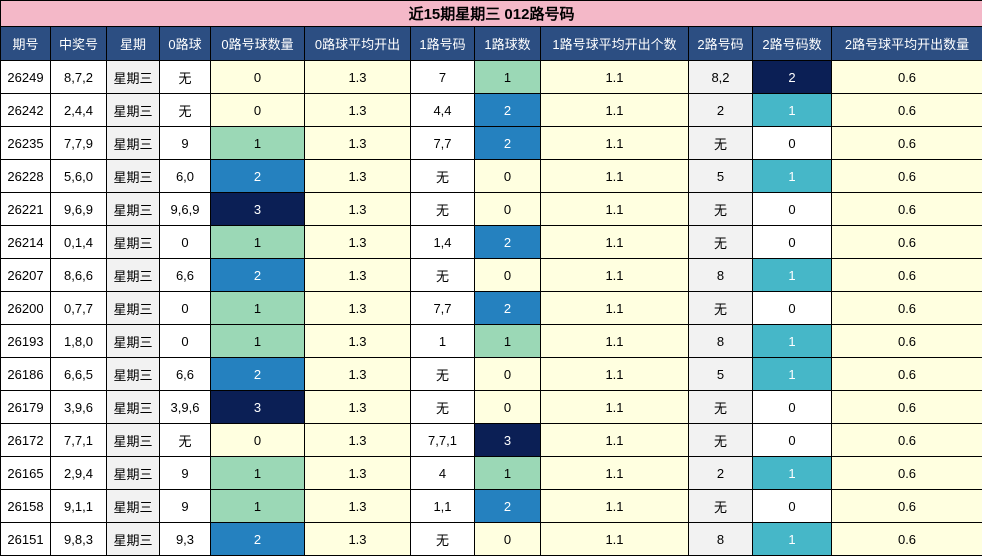 This screenshot has height=557, width=982. I want to click on table-row: 26235 7,7,9 星期三 9 1 1.3 7,7 2 1.1 无 0 0.6, so click(491, 143).